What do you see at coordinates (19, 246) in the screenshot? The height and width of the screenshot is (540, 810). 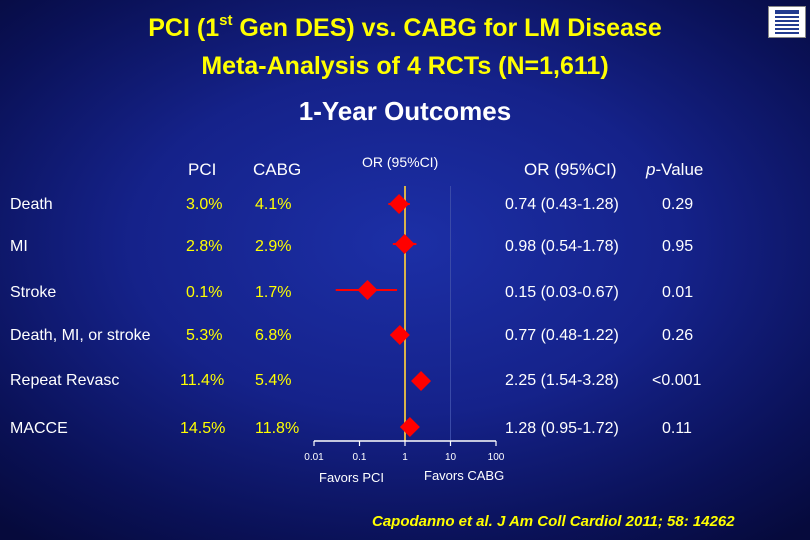 I see `row-outcome-label: MI` at bounding box center [19, 246].